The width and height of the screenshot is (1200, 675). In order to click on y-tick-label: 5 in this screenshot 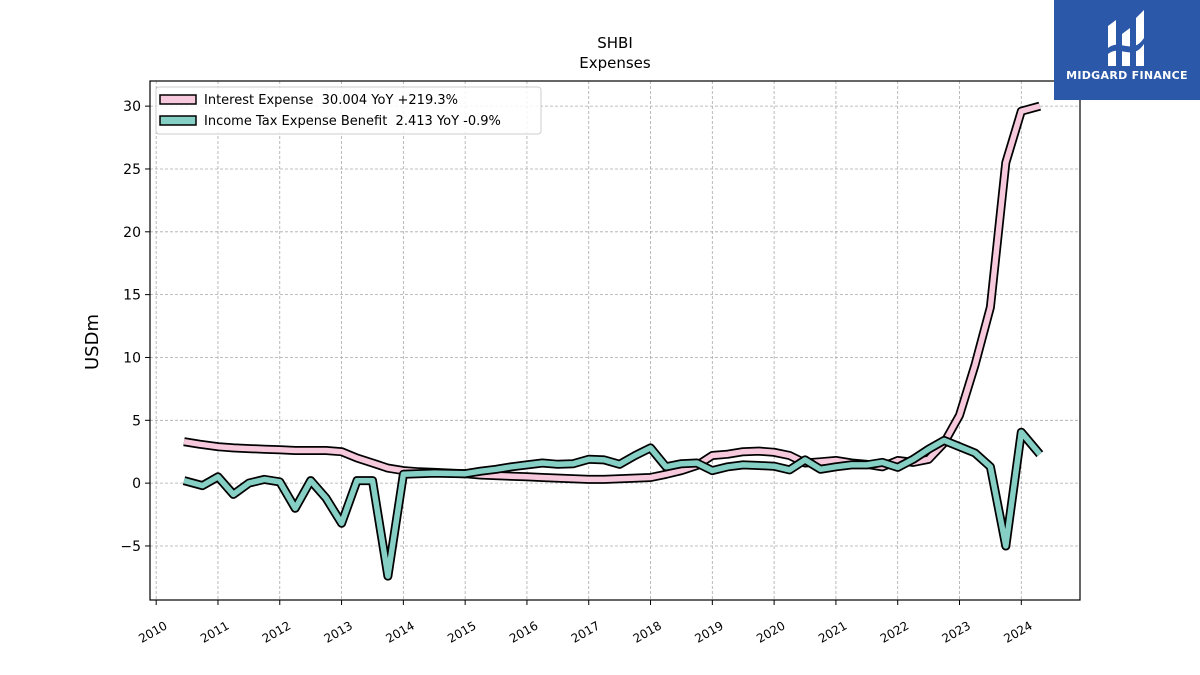, I will do `click(136, 421)`.